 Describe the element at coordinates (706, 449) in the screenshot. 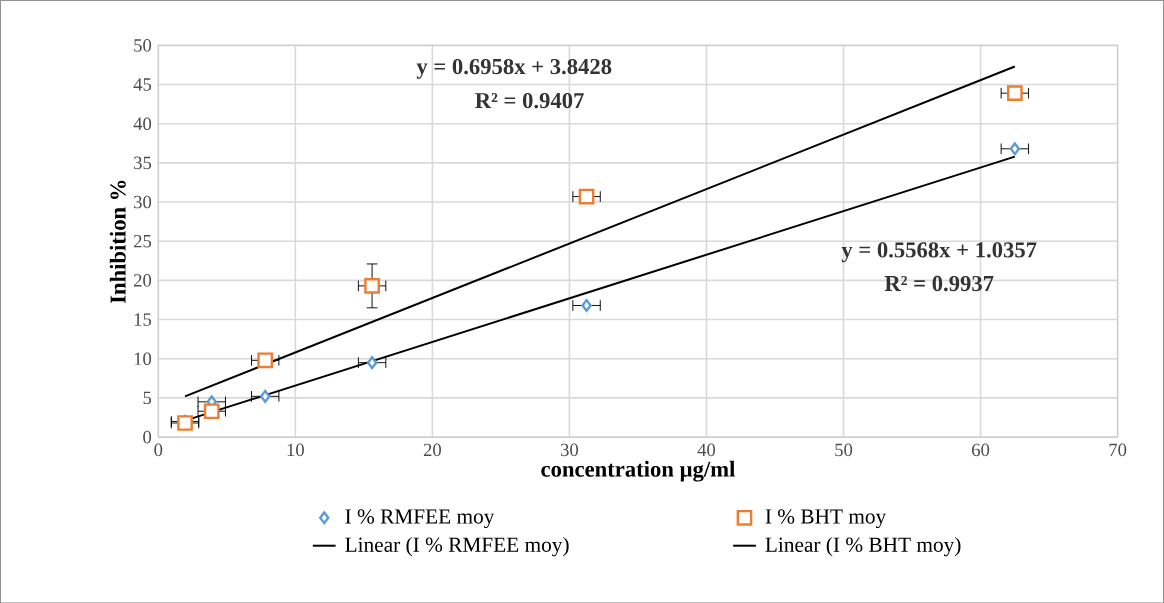

I see `x-tick-label: 40` at that location.